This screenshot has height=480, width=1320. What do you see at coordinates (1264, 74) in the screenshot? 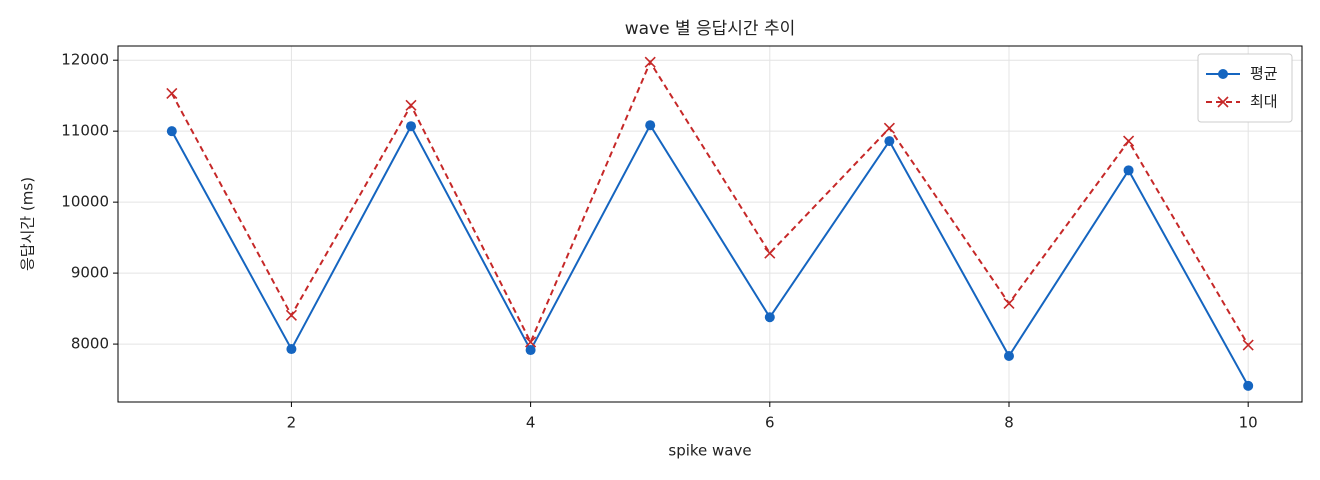
I see `legend-label: 평균` at bounding box center [1264, 74].